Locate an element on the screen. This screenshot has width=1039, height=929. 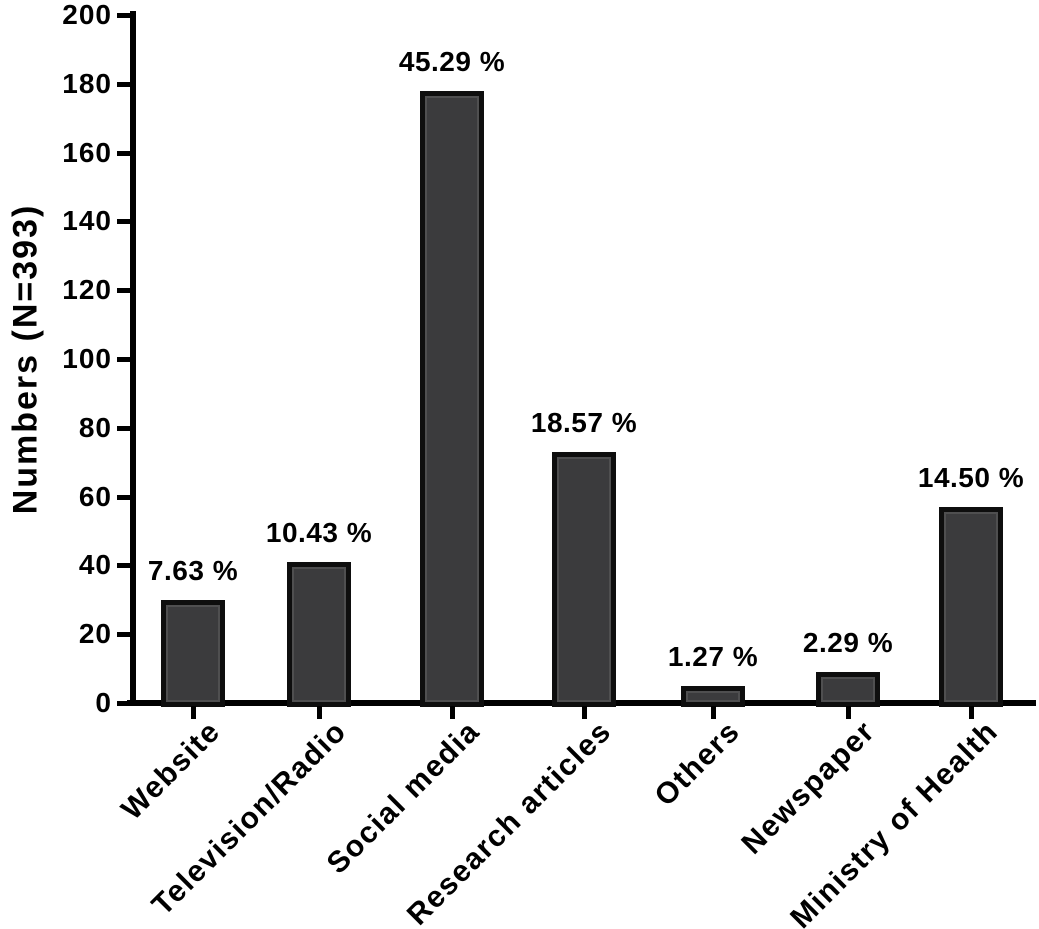
bar-value-label: 14.50 % is located at coordinates (971, 477).